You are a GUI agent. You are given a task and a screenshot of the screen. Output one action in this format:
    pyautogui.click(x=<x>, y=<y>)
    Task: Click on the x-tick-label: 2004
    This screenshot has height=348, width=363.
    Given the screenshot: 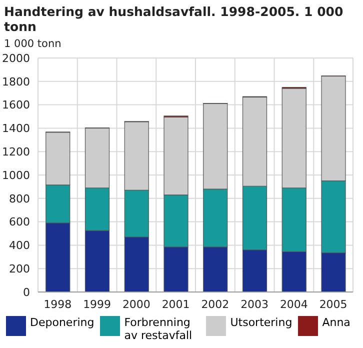 What is the action you would take?
    pyautogui.click(x=294, y=304)
    